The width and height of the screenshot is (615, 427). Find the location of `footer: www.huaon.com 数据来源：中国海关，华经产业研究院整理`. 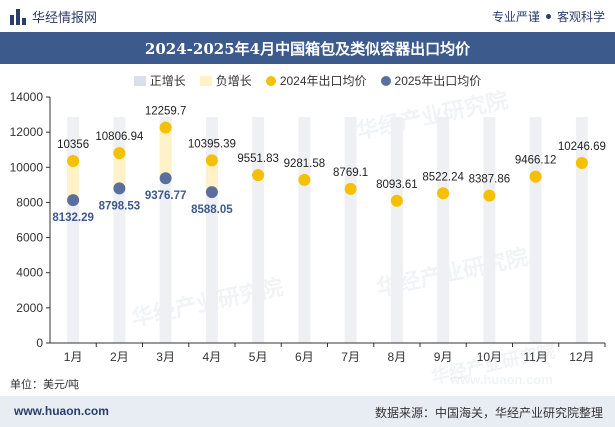

footer: www.huaon.com 数据来源：中国海关，华经产业研究院整理 is located at coordinates (307, 411).